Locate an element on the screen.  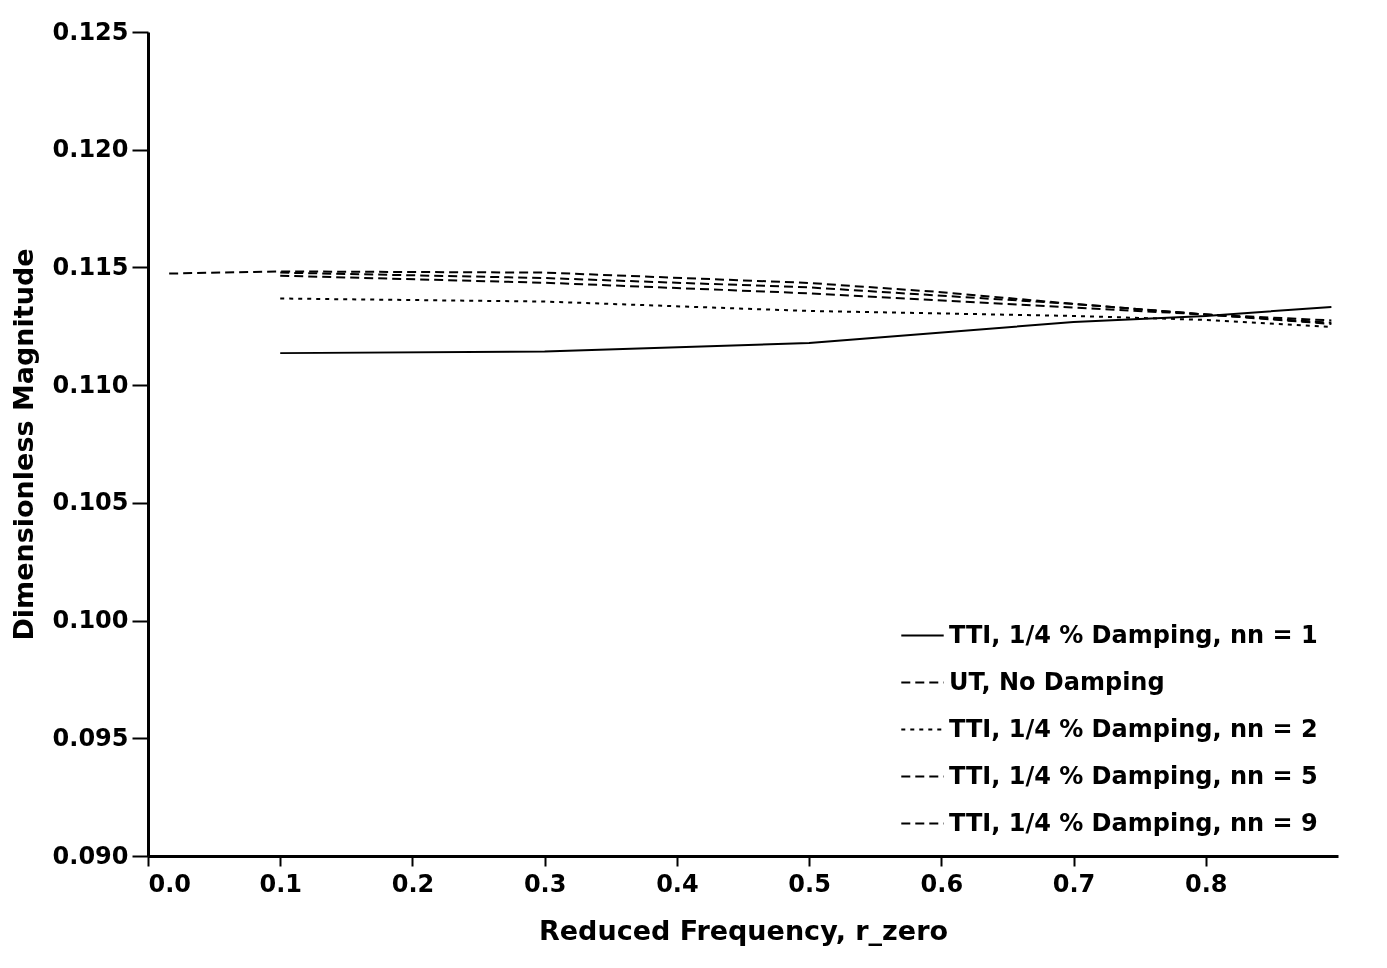
legend-label: TTI, 1/4 % Damping, nn = 1 is located at coordinates (1133, 634).